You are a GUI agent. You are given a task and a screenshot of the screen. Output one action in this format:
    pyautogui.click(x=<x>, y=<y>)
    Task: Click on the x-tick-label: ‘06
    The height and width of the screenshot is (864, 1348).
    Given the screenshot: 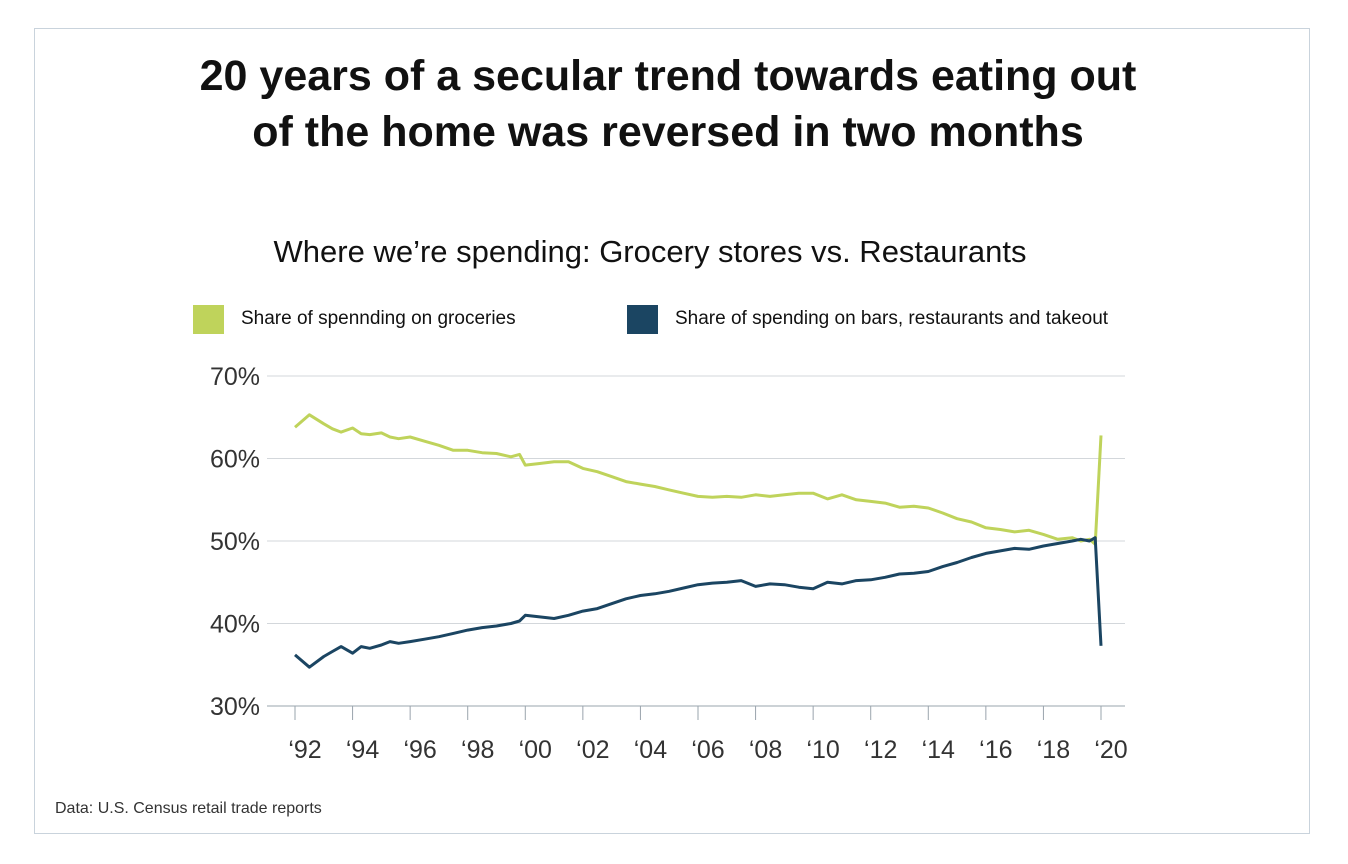 What is the action you would take?
    pyautogui.click(x=707, y=750)
    